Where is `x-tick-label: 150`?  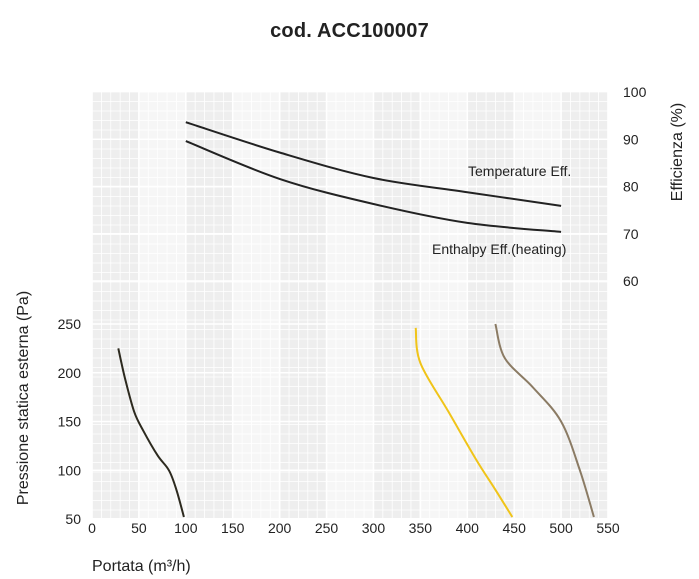
x-tick-label: 150 is located at coordinates (233, 528).